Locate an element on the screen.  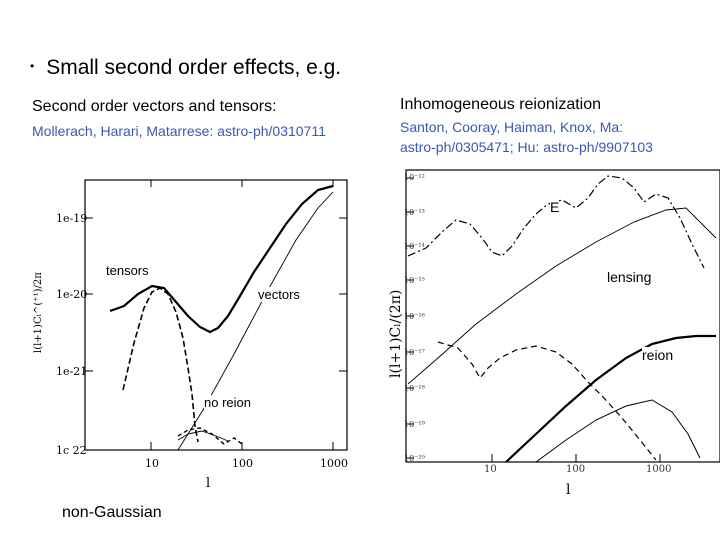
bullet-point: • Small second order effects, e.g. is located at coordinates (185, 68).